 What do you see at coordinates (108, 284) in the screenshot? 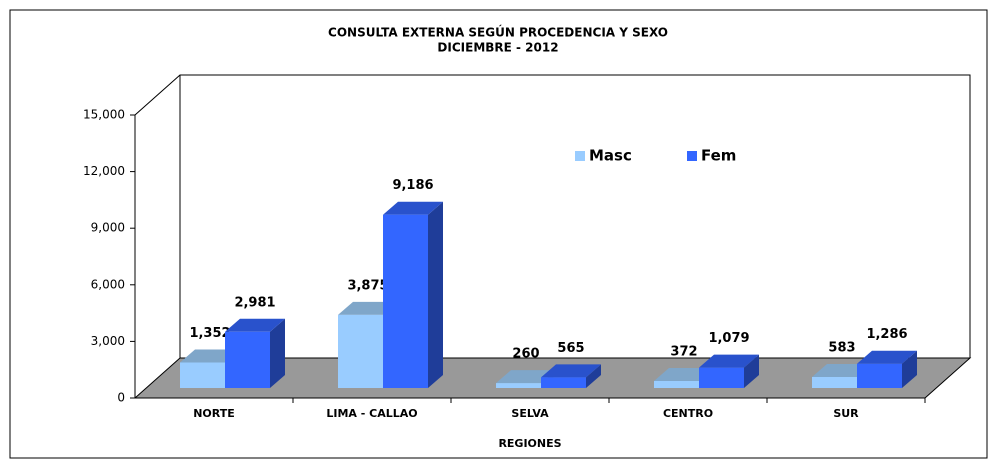
I see `y-tick-label: 6,000` at bounding box center [108, 284].